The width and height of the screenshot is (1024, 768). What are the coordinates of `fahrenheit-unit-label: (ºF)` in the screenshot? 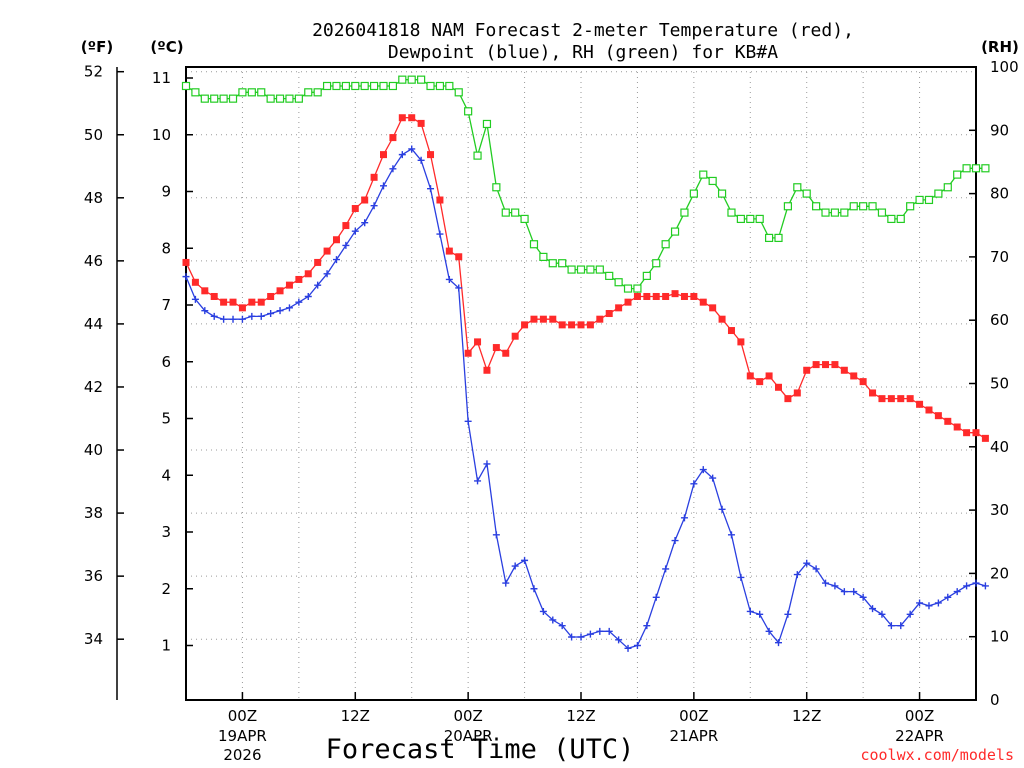 It's located at (97, 47).